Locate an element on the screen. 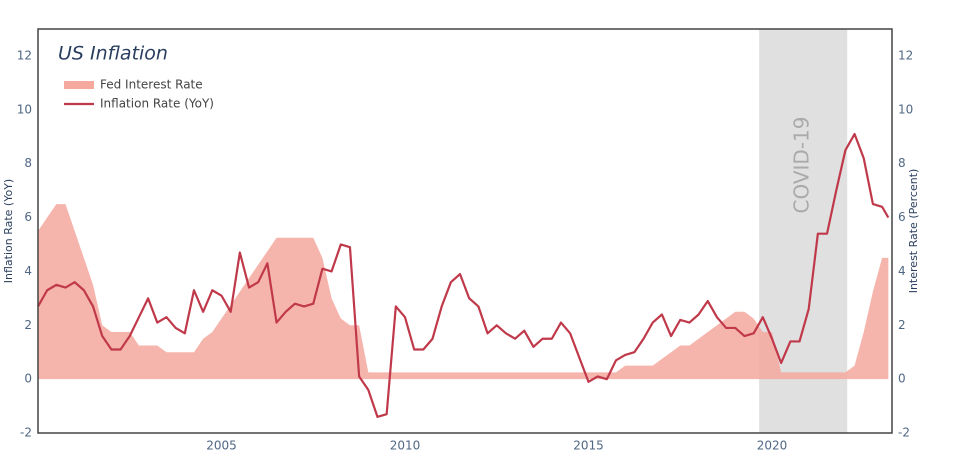 The width and height of the screenshot is (970, 466). y2-tick-label: 2 is located at coordinates (902, 325).